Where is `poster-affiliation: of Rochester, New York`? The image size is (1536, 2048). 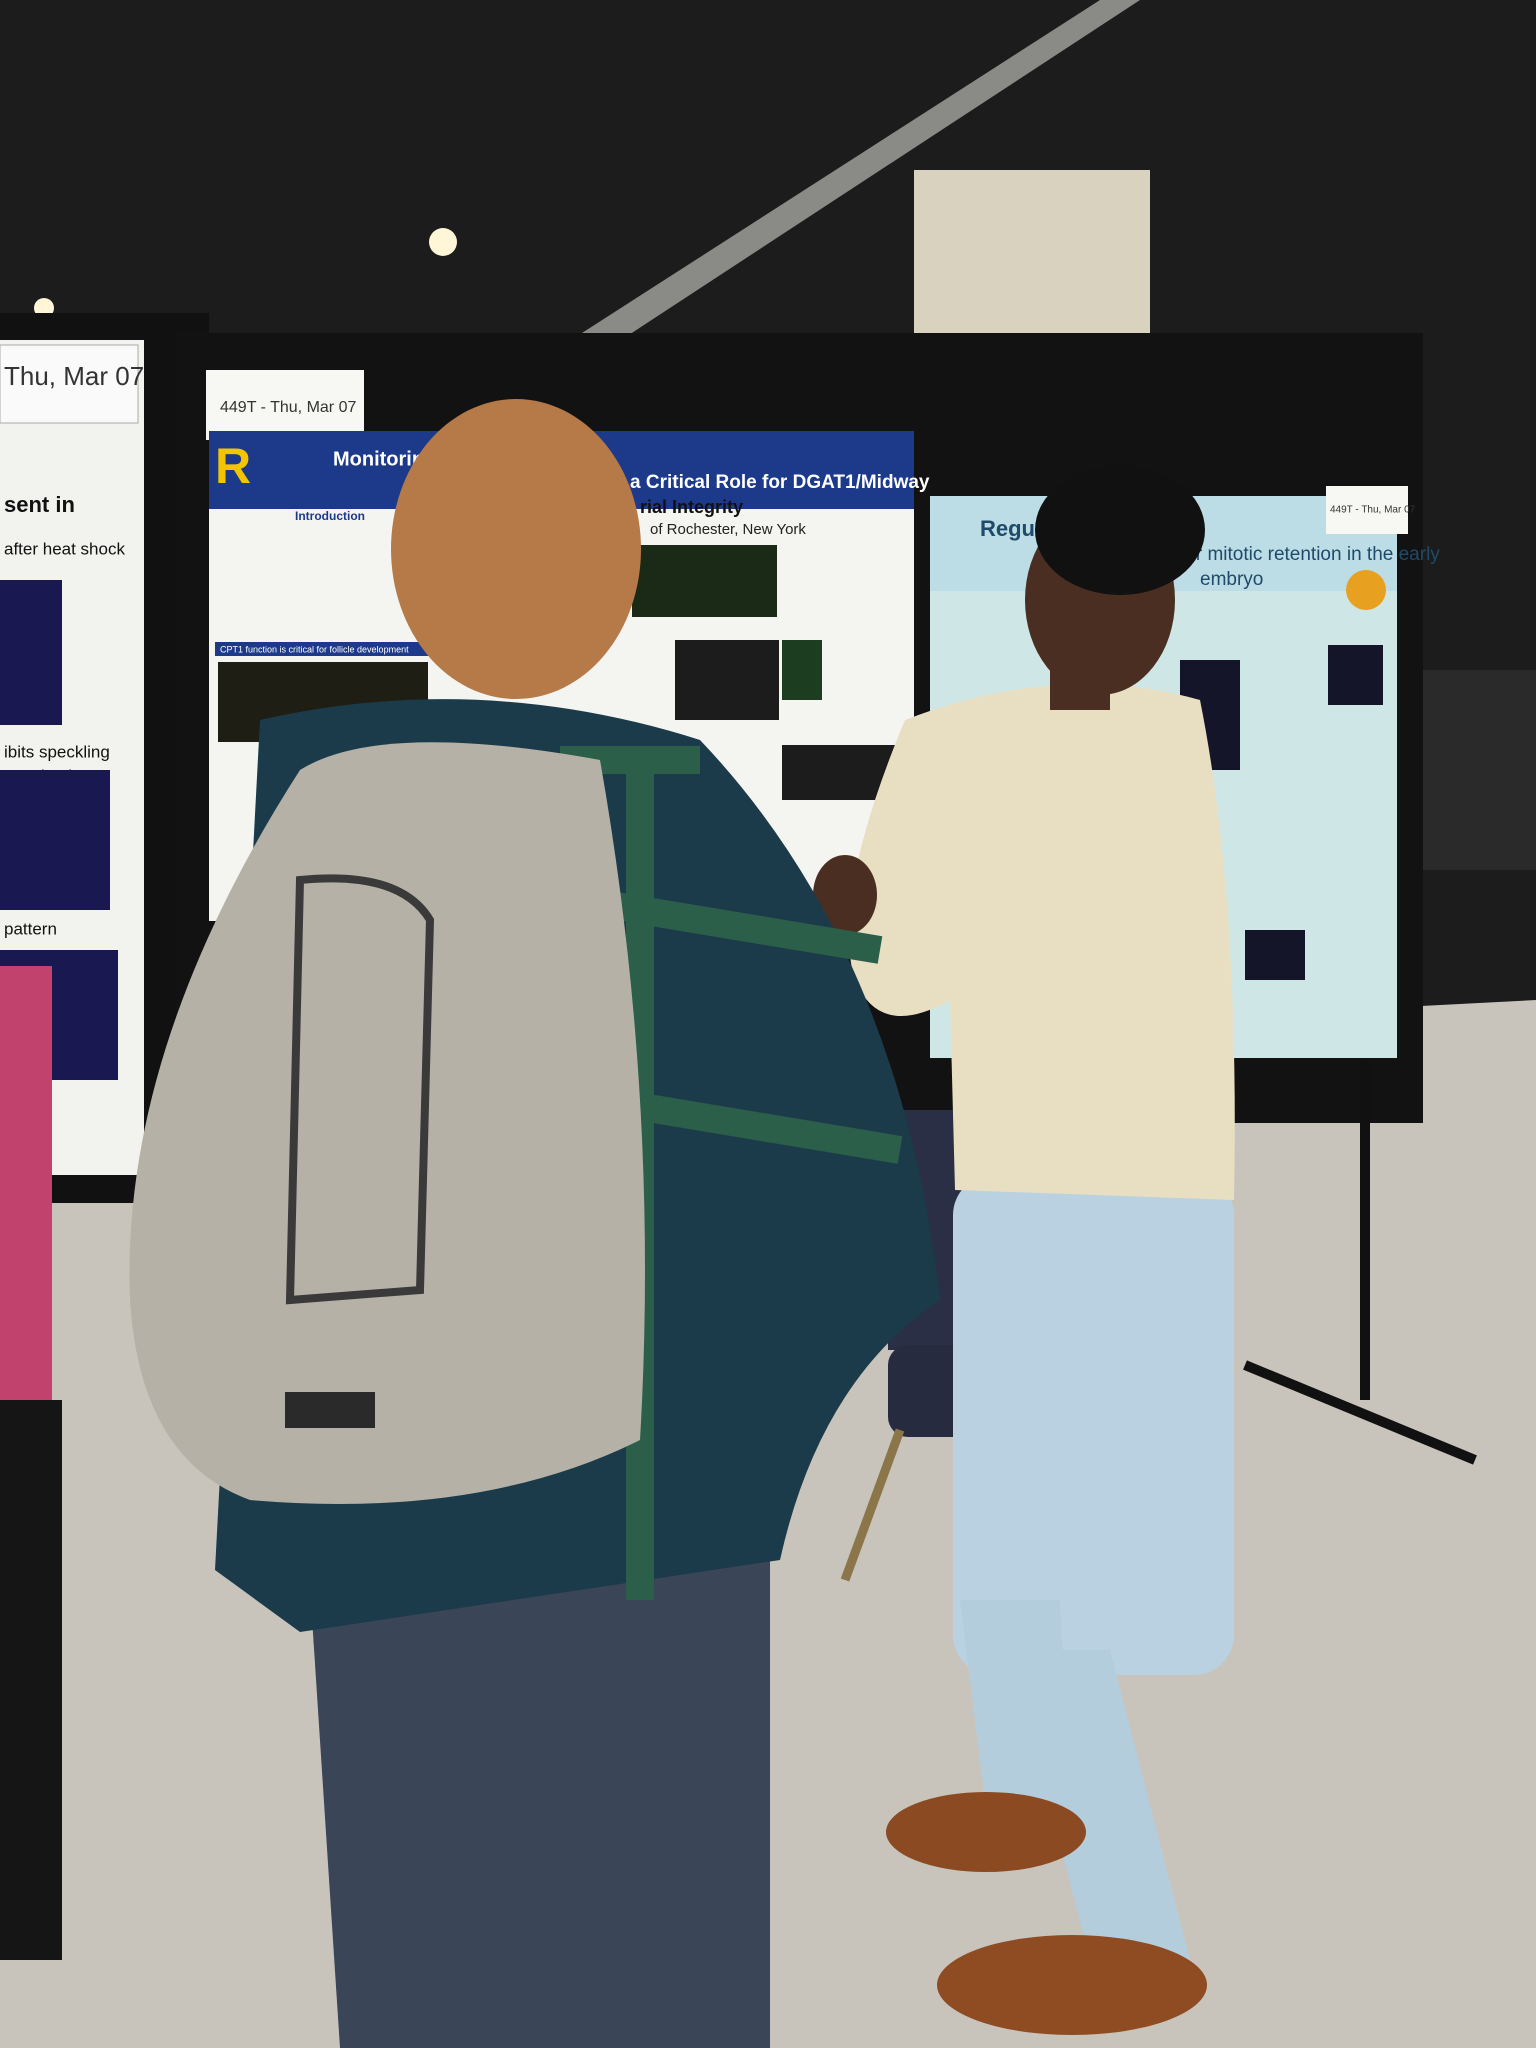 poster-affiliation: of Rochester, New York is located at coordinates (728, 529).